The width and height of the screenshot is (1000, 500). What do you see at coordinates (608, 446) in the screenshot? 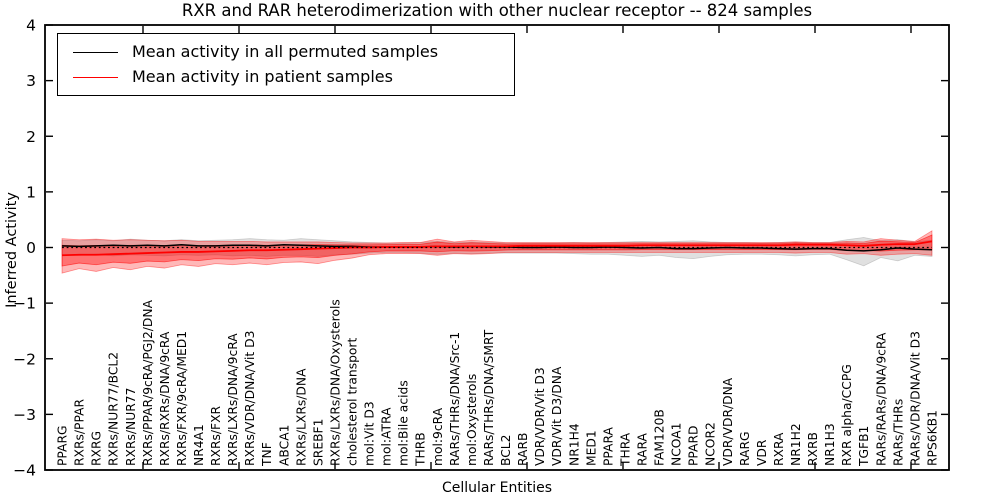
I see `x-category-label: PPARA` at bounding box center [608, 446].